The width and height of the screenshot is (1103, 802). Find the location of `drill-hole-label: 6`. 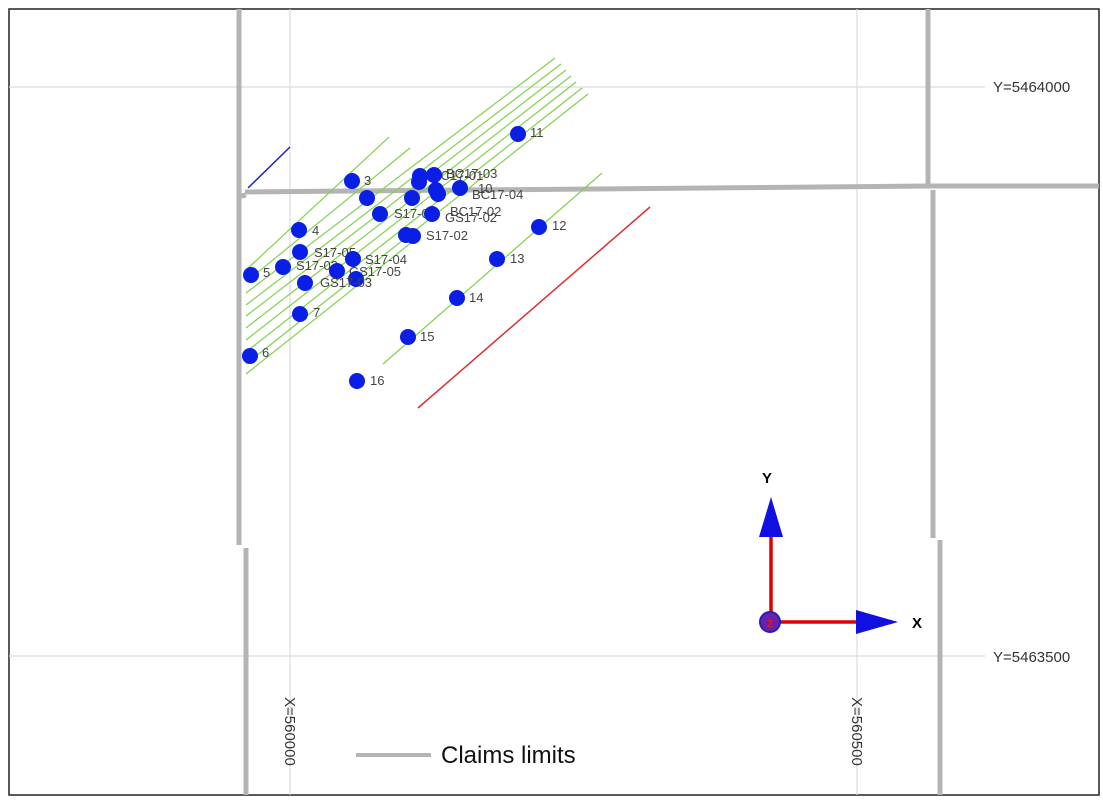

drill-hole-label: 6 is located at coordinates (265, 352).